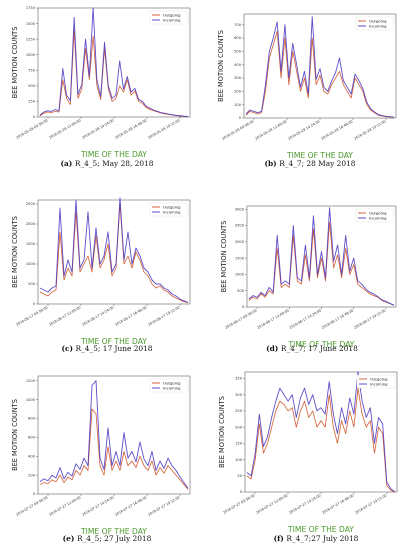 This screenshot has width=415, height=550. I want to click on panel-caption: (d) R_4_7; 17 June 2018, so click(312, 348).